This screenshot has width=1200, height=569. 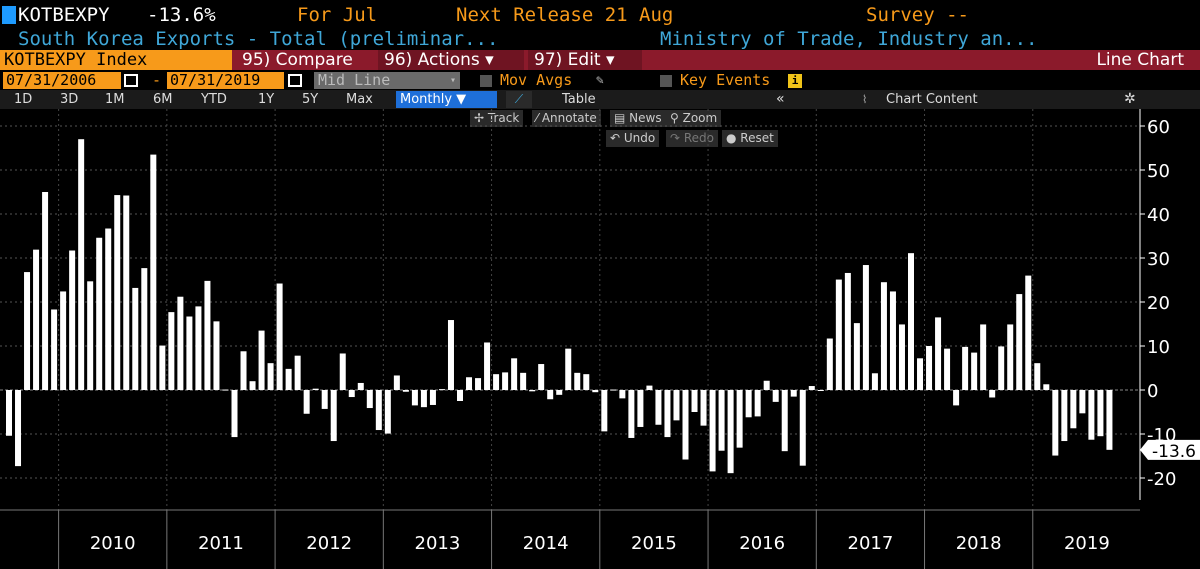 I want to click on ticker-symbol: KOTBEXPY, so click(x=64, y=15).